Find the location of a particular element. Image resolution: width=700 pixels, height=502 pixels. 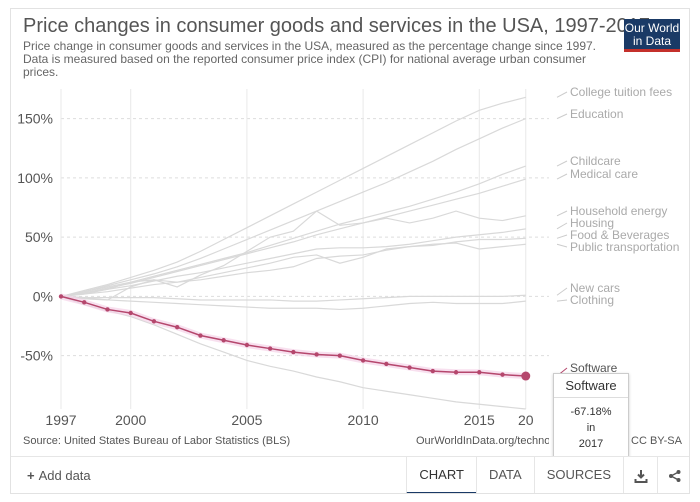

x-tick-label: 1997 is located at coordinates (60, 420).